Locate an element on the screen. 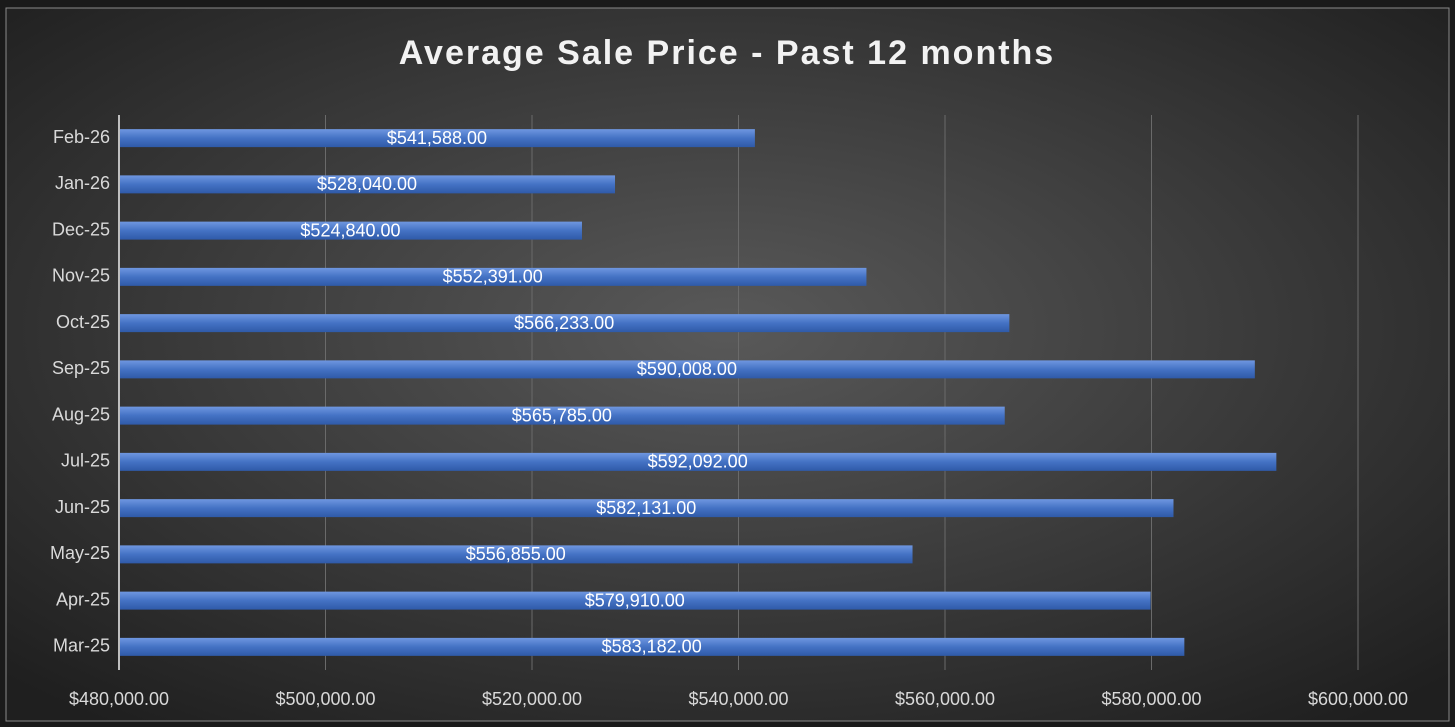  data-label: $556,855.00 is located at coordinates (516, 554).